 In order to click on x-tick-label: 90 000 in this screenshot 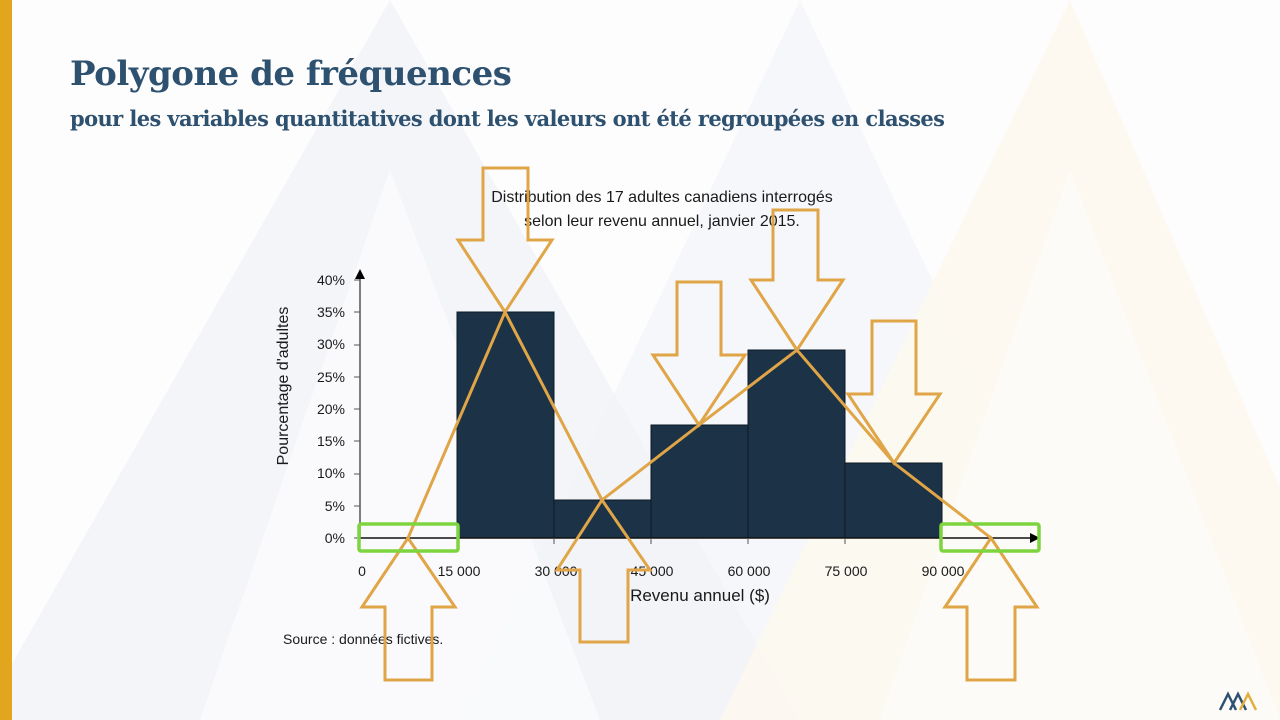, I will do `click(943, 571)`.